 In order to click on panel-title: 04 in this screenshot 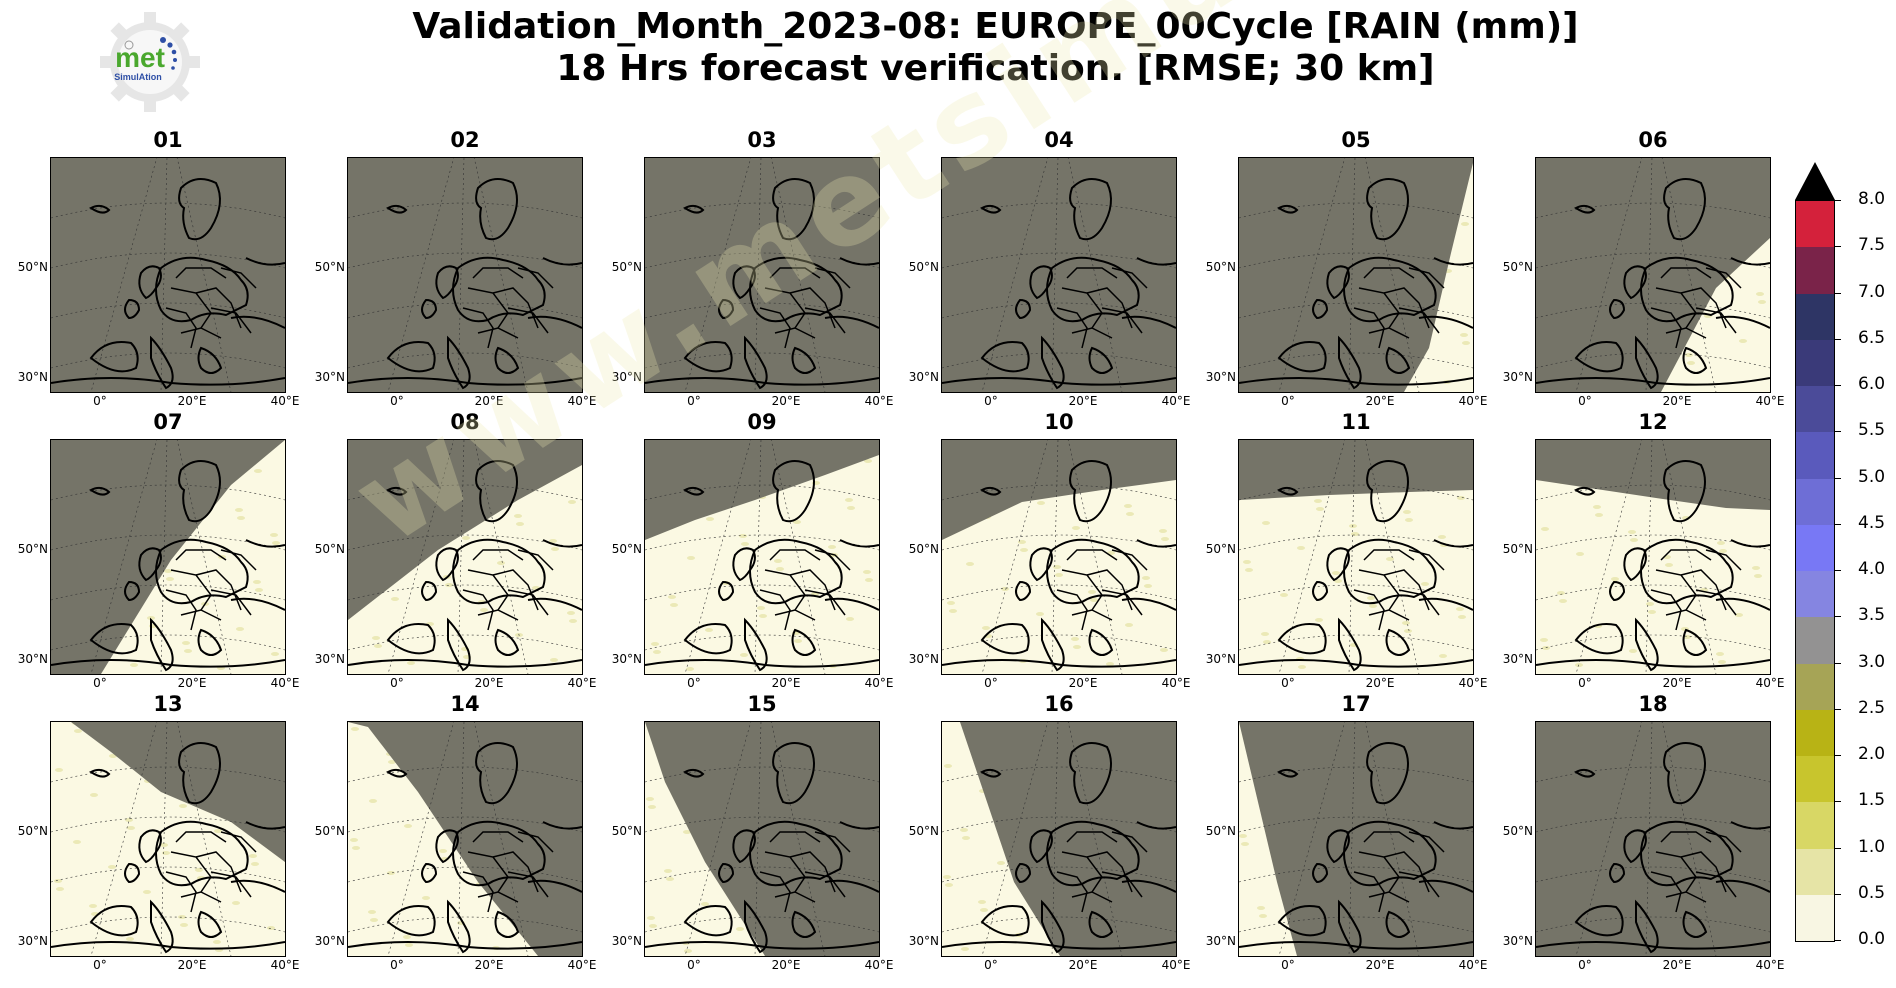, I will do `click(1059, 140)`.